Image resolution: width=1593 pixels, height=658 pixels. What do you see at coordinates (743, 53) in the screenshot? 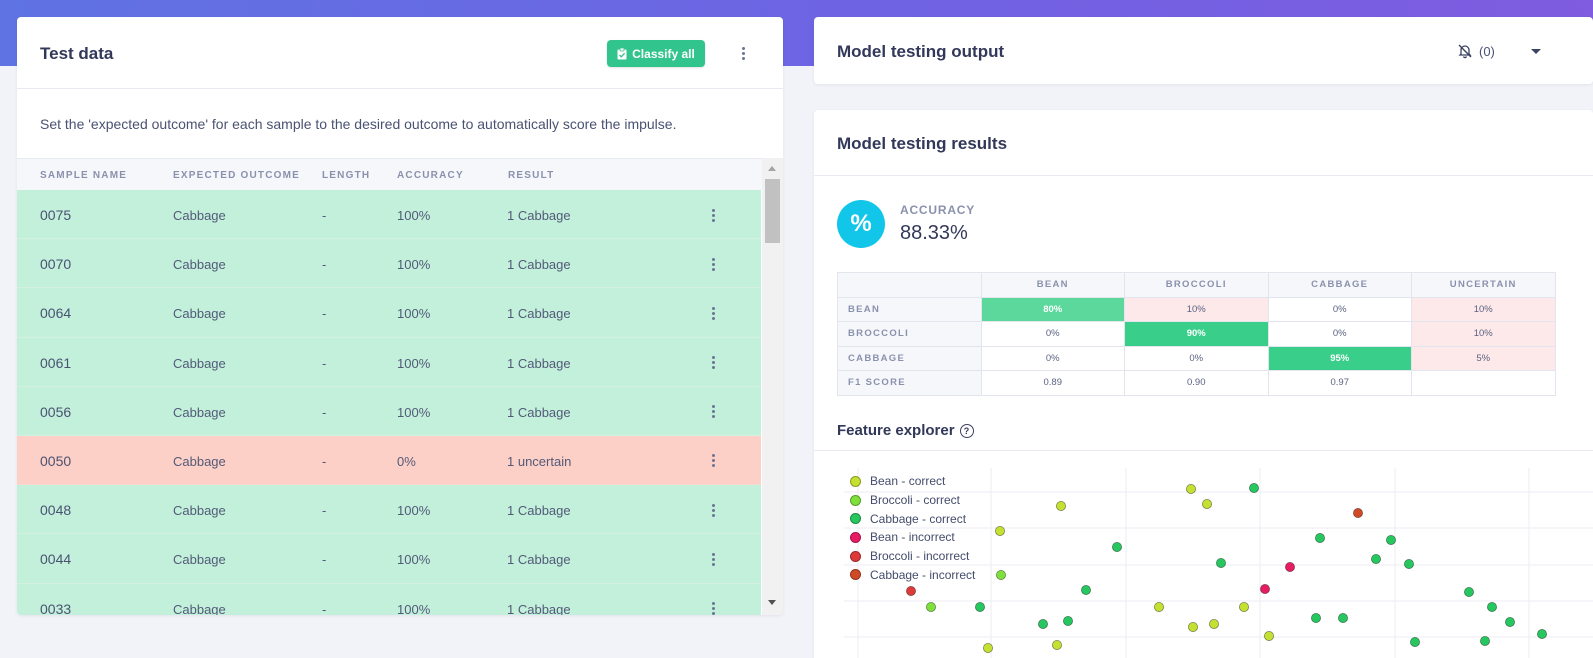
I see `test-data-menu-icon` at bounding box center [743, 53].